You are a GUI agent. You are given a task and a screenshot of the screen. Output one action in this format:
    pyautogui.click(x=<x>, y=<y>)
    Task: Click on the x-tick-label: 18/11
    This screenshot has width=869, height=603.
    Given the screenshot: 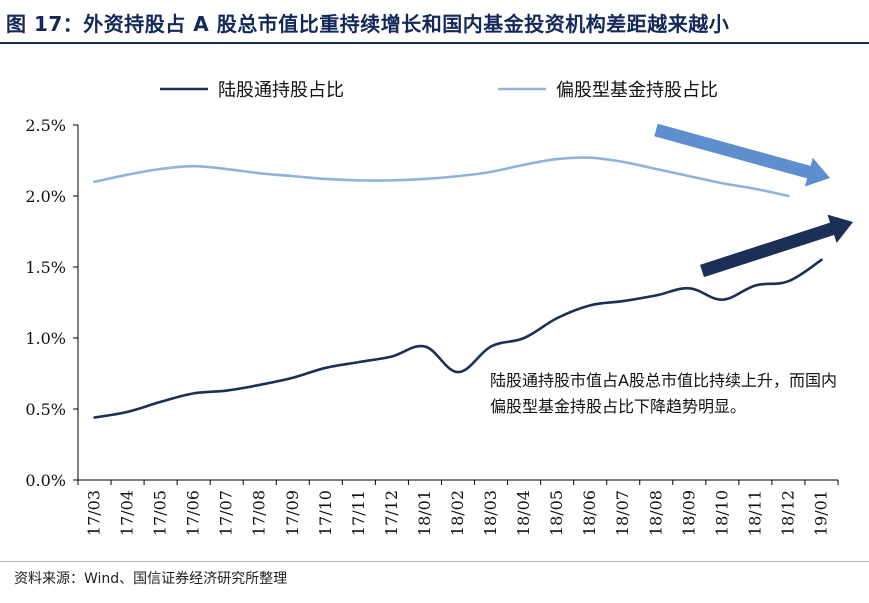 What is the action you would take?
    pyautogui.click(x=754, y=513)
    